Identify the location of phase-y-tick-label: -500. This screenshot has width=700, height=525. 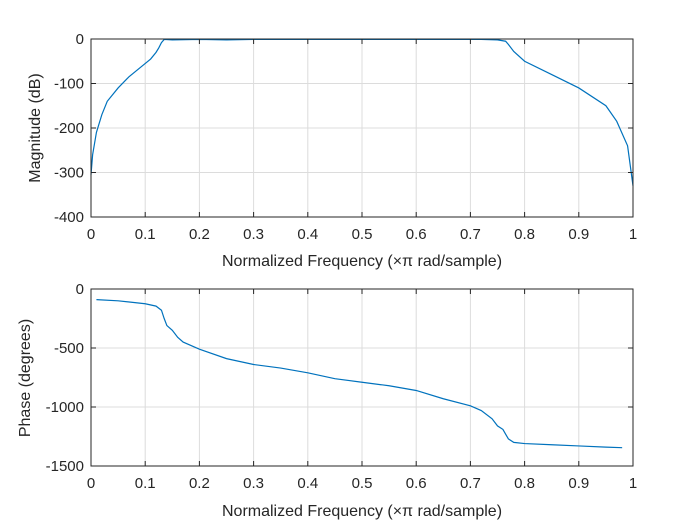
(69, 348).